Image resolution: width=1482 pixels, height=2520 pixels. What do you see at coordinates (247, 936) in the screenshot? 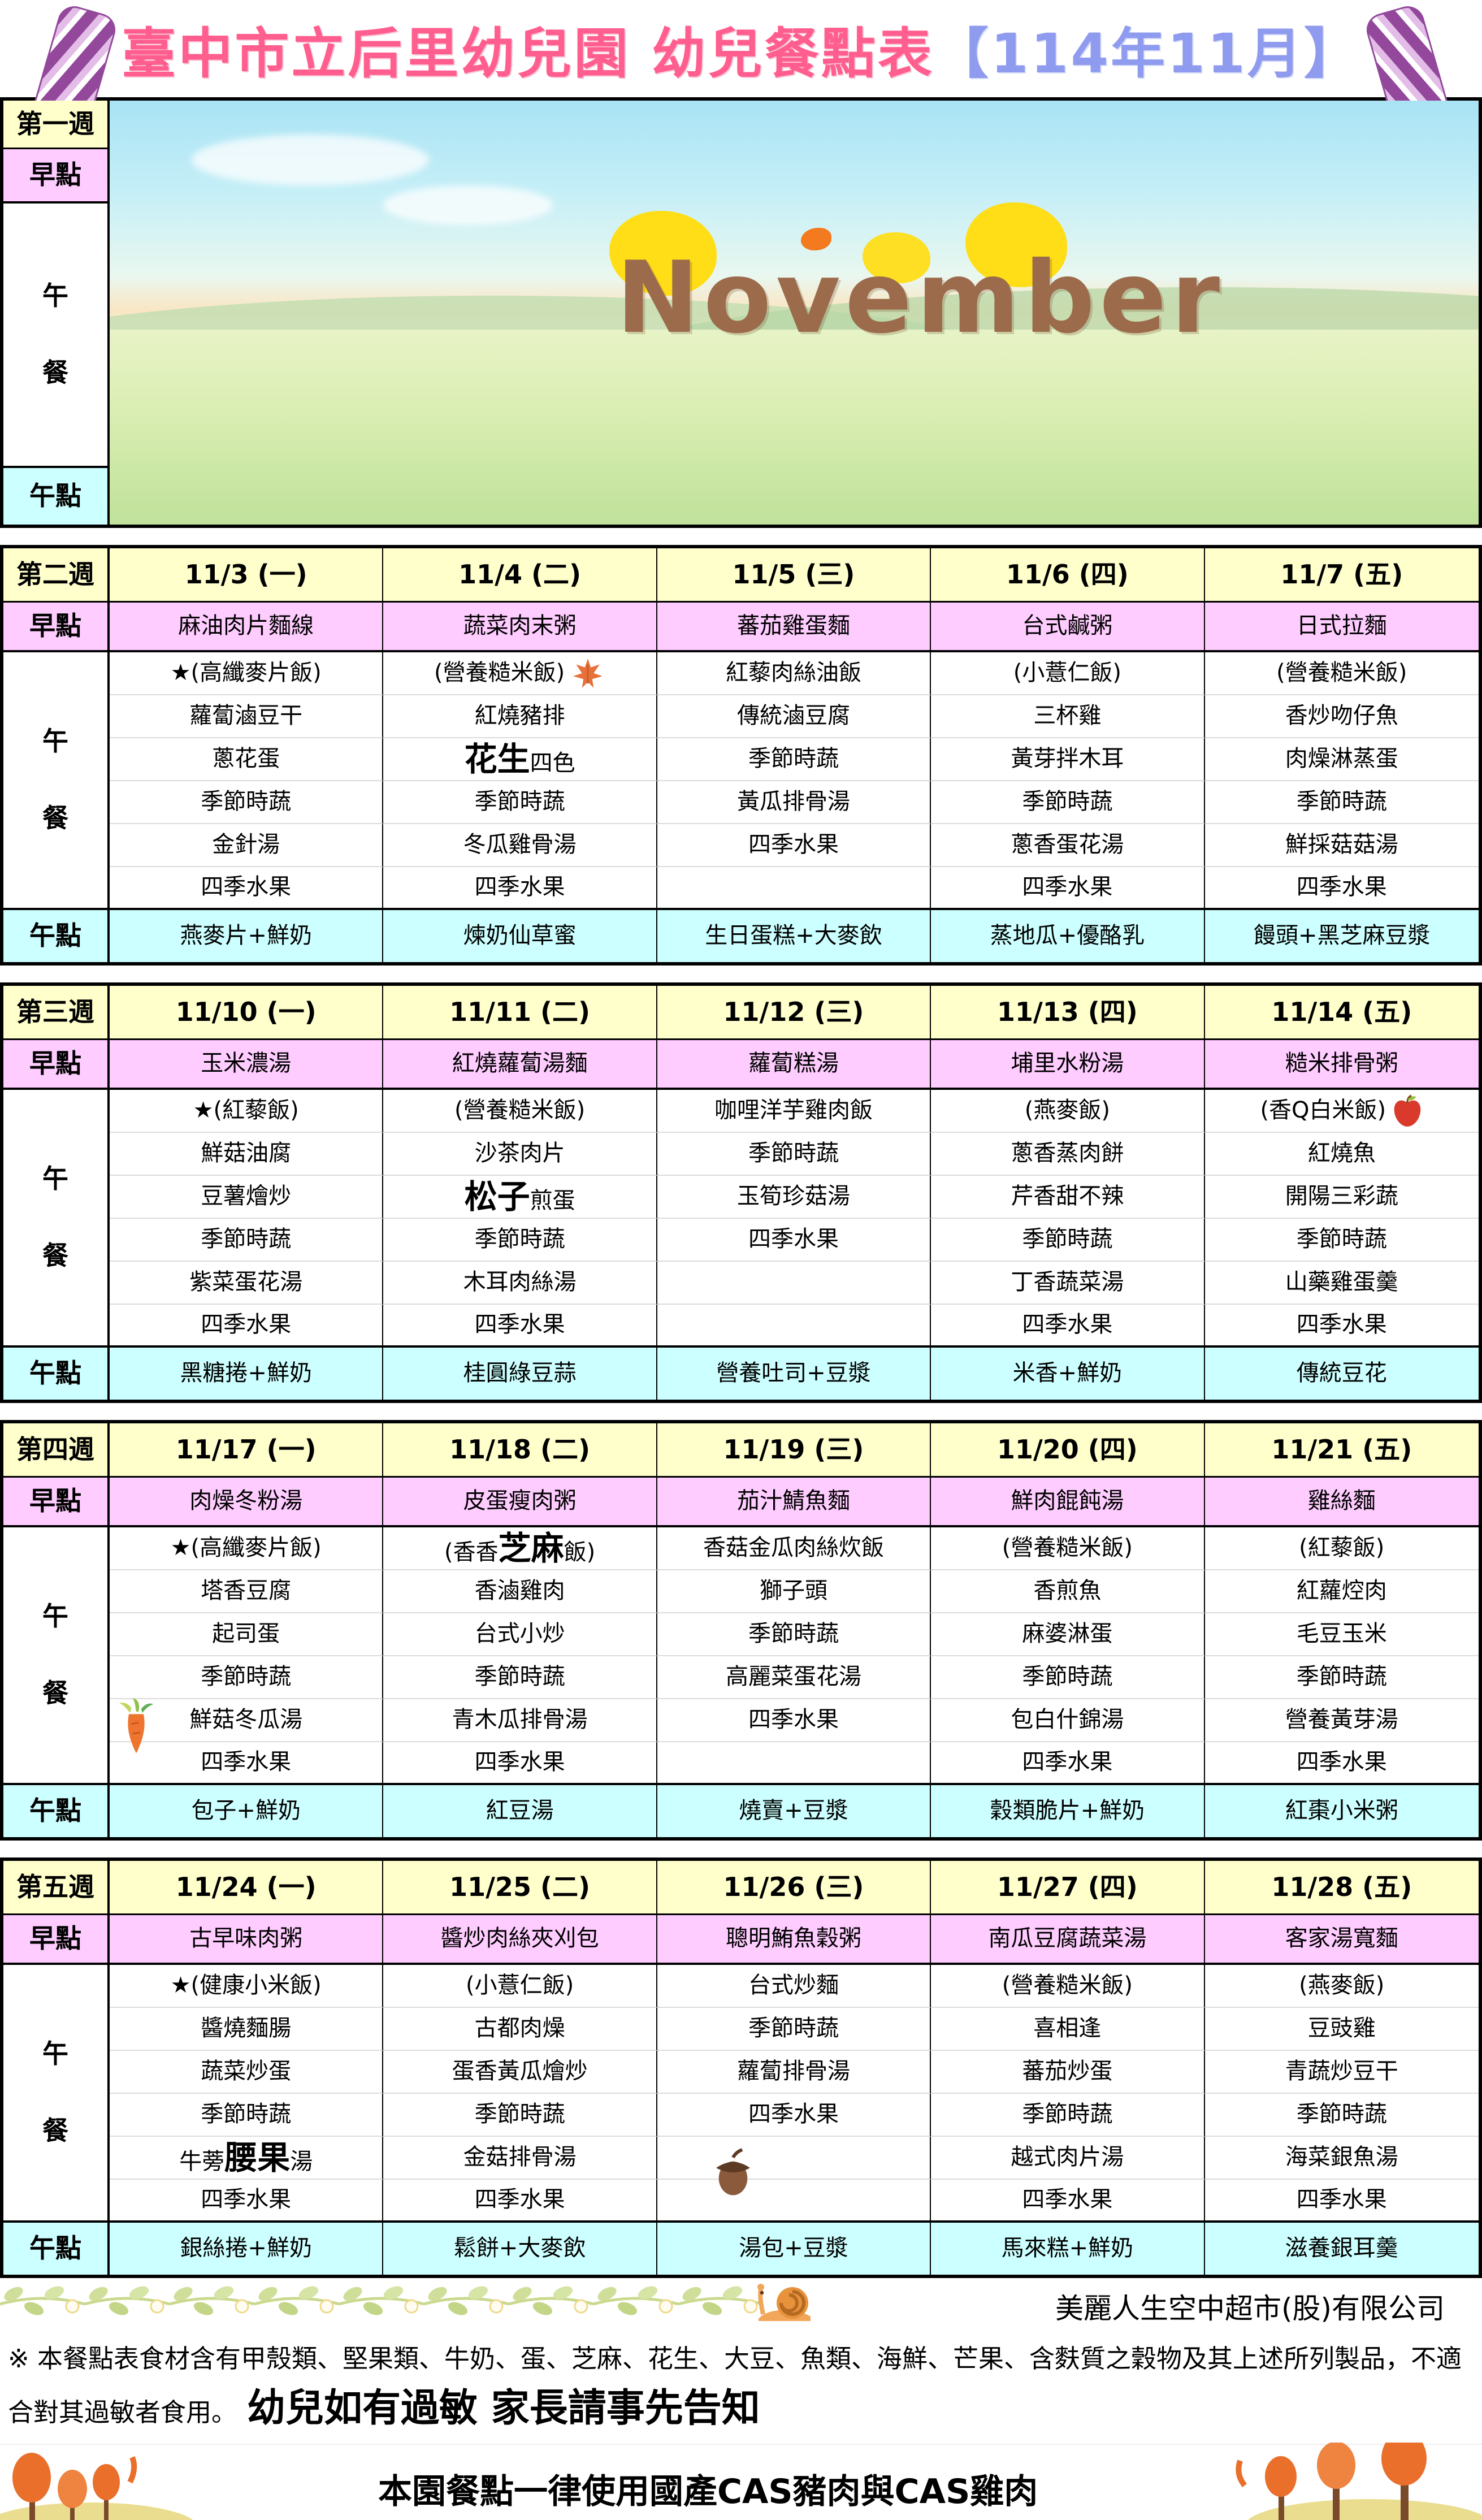
I see `snack-cell: 燕麥片+鮮奶` at bounding box center [247, 936].